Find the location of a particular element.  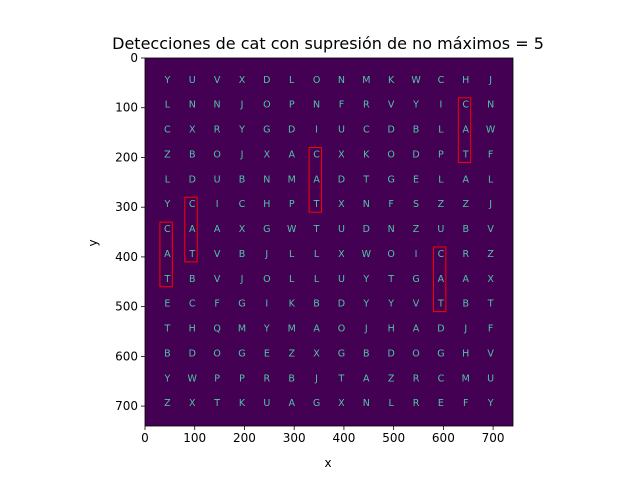

grid-letter: S is located at coordinates (416, 204).